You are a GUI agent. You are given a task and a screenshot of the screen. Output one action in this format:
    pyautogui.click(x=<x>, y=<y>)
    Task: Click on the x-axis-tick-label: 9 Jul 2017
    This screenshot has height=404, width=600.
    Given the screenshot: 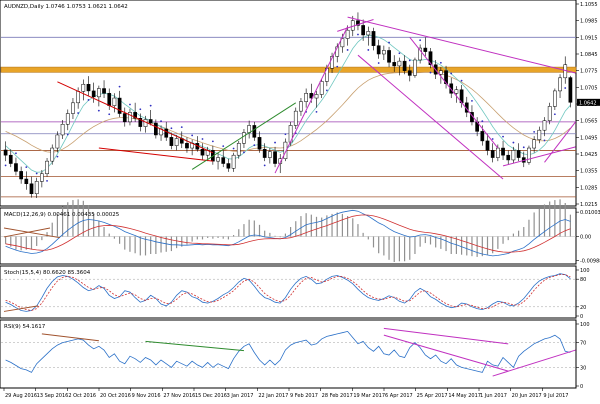 What is the action you would take?
    pyautogui.click(x=555, y=396)
    